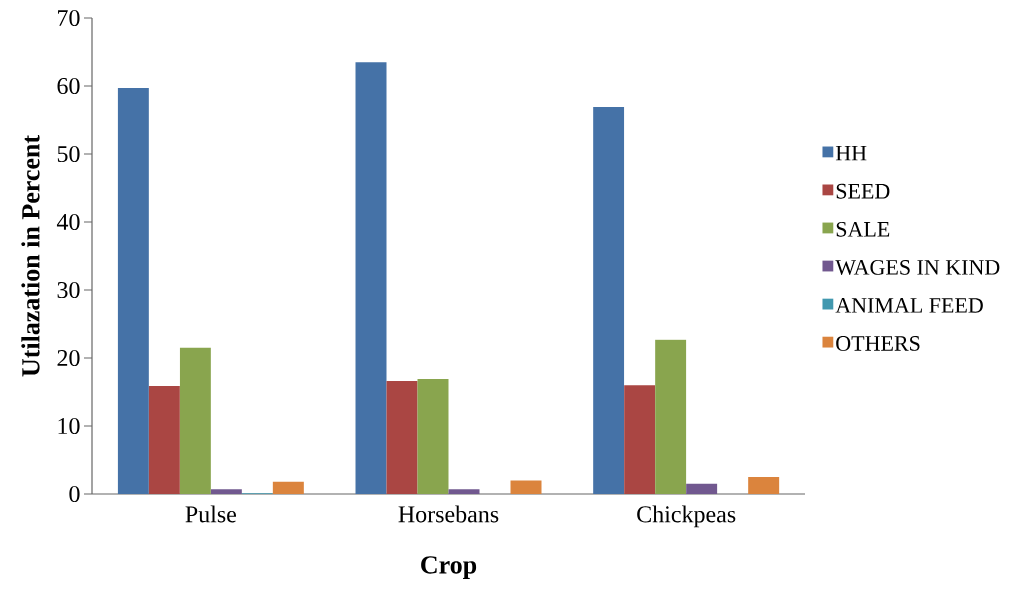 The height and width of the screenshot is (616, 1011). Describe the element at coordinates (210, 514) in the screenshot. I see `x-tick-label: Pulse` at that location.